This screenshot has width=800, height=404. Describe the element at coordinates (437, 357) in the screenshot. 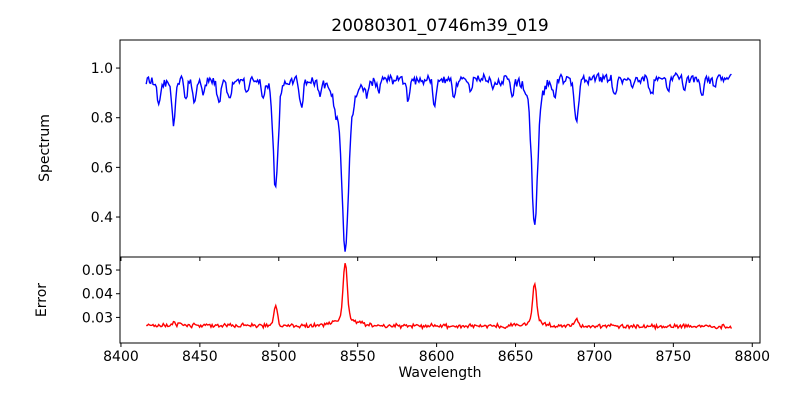

I see `x-tick-label: 8600` at that location.